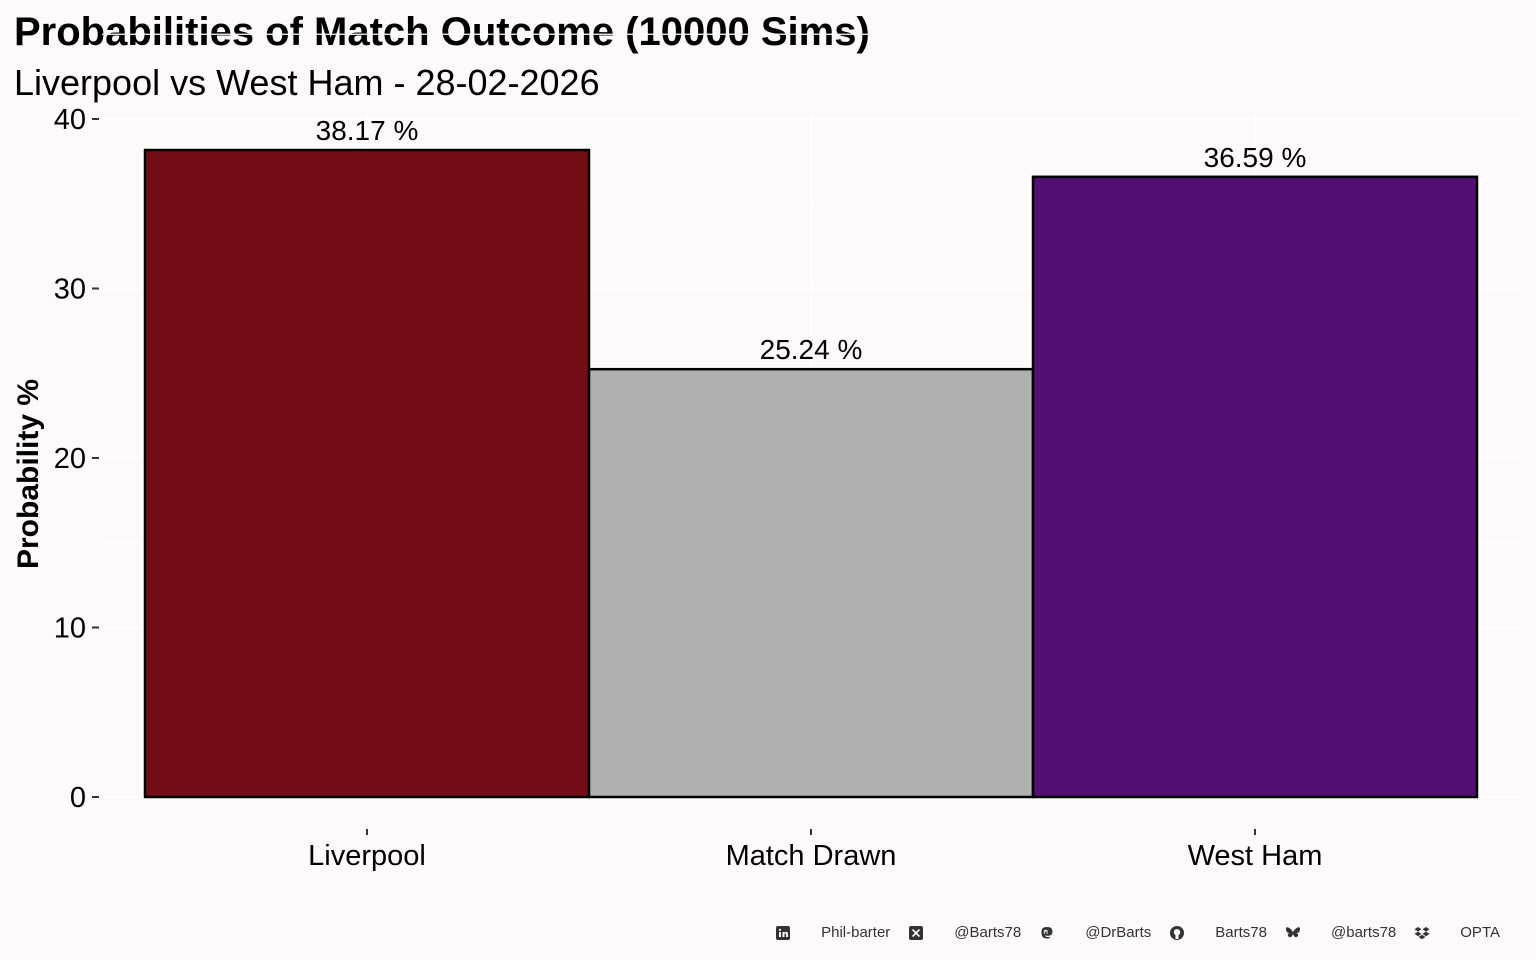 The image size is (1536, 960). I want to click on footer-item-github: Barts78, so click(1227, 932).